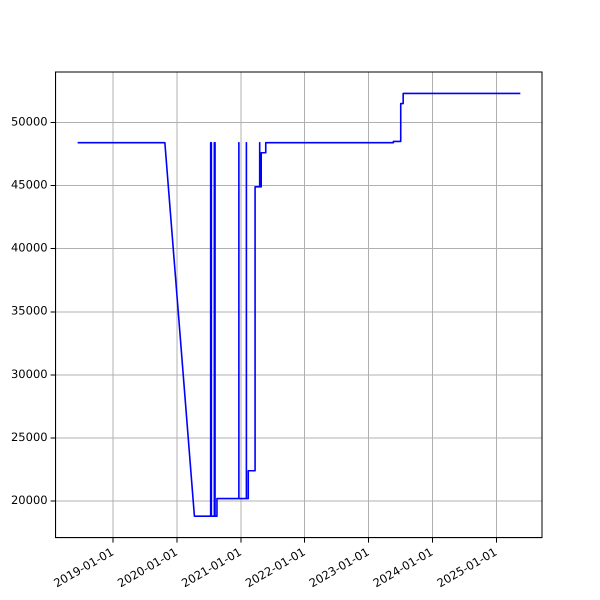 The image size is (600, 600). I want to click on y-tick-label: 40000, so click(29, 247).